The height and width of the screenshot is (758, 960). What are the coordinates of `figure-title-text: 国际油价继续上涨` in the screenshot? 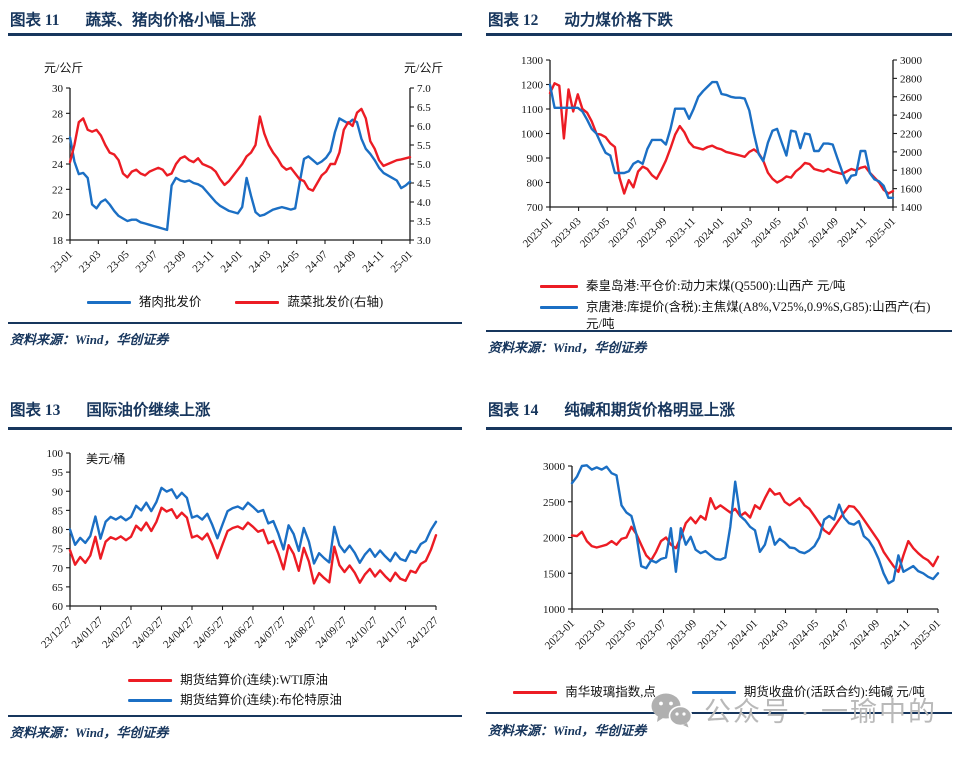 It's located at (148, 410).